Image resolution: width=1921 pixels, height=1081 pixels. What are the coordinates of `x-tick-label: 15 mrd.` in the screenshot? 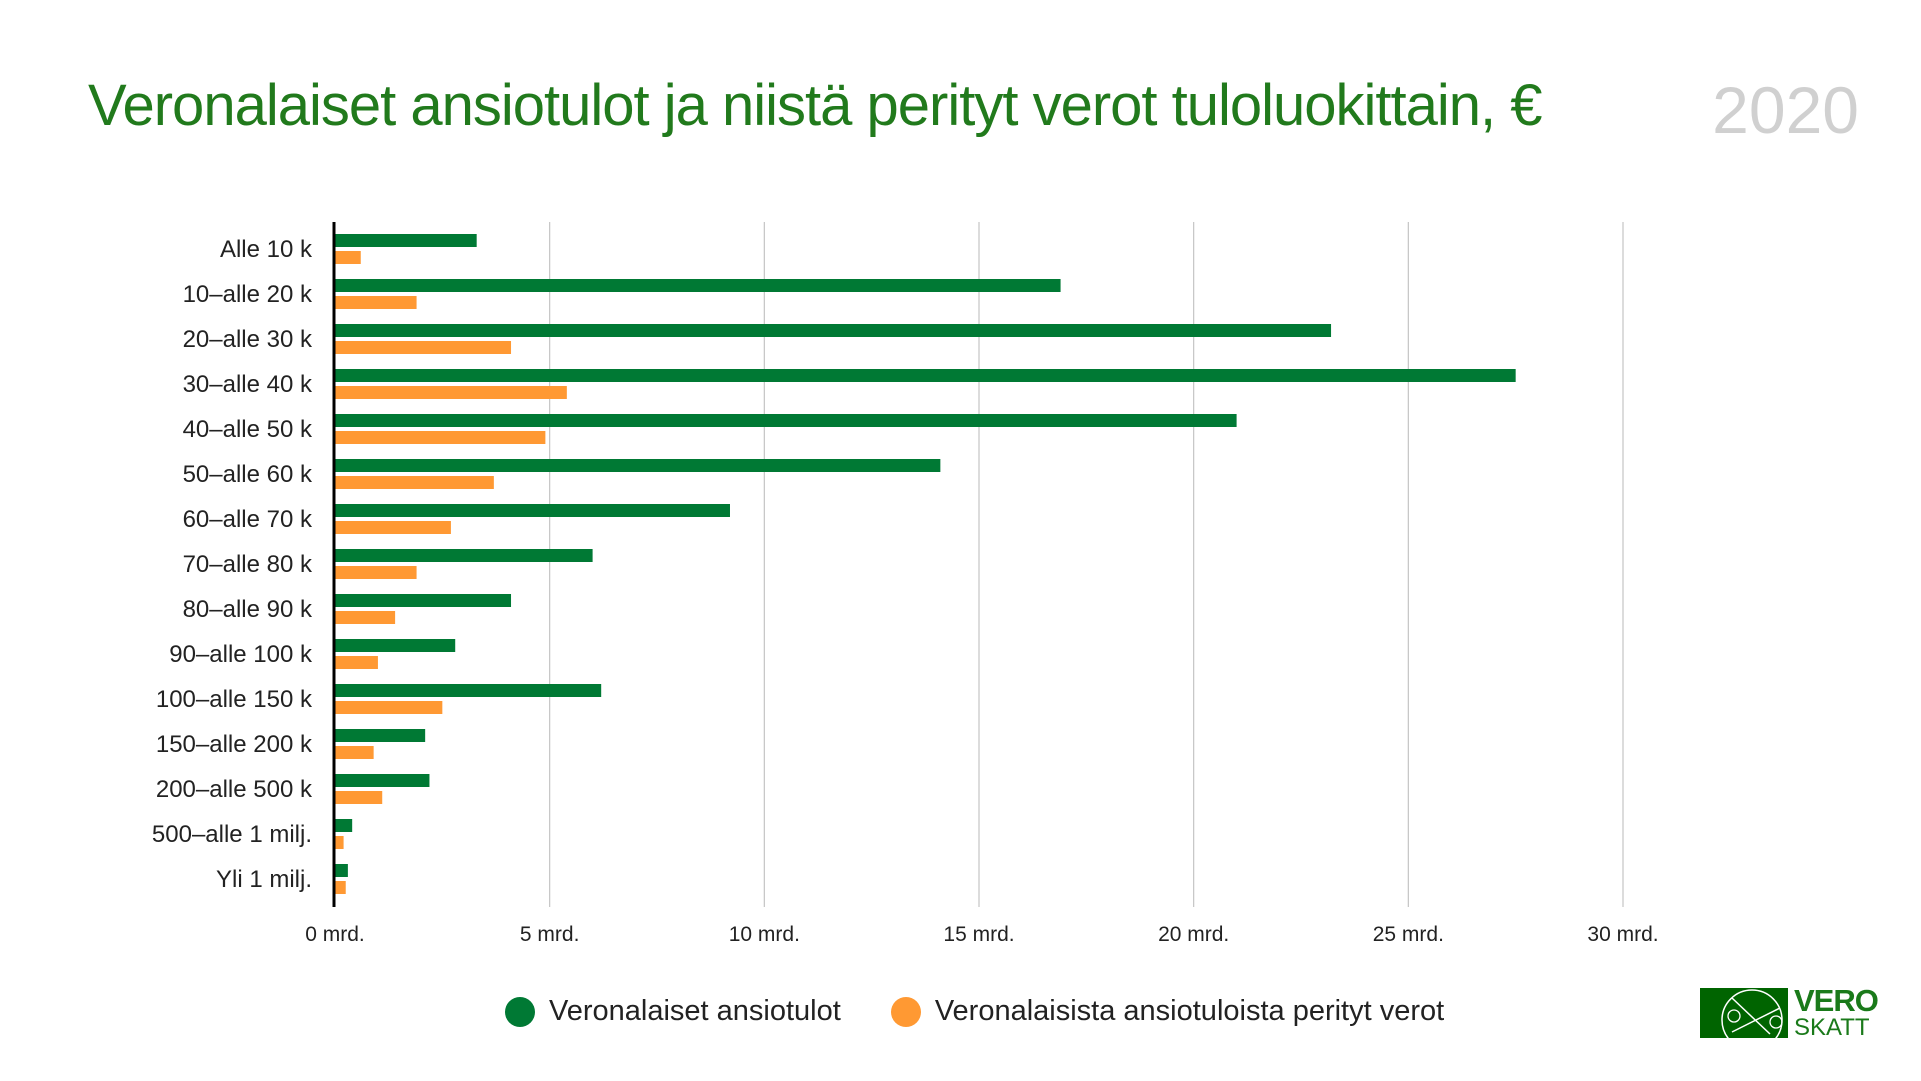 It's located at (978, 934).